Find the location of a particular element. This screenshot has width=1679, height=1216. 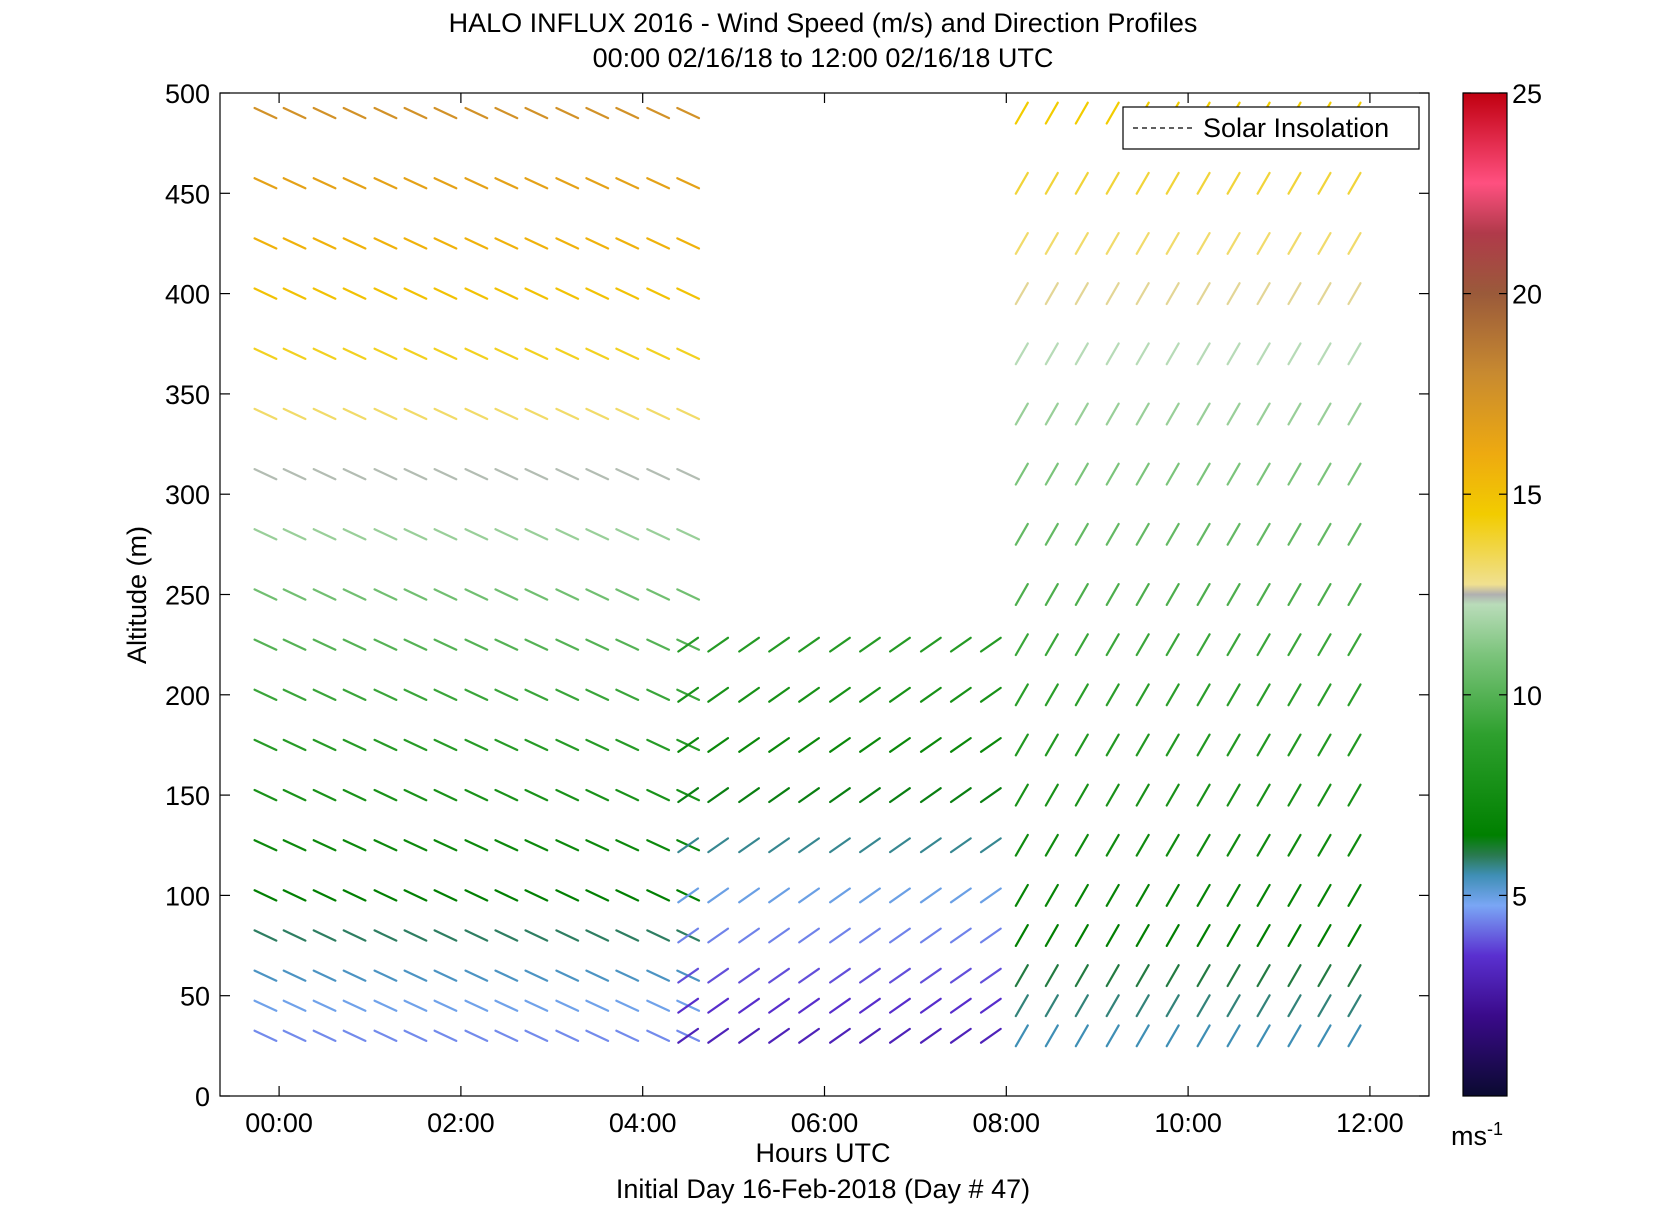

y-tick-label: 0 is located at coordinates (202, 1097).